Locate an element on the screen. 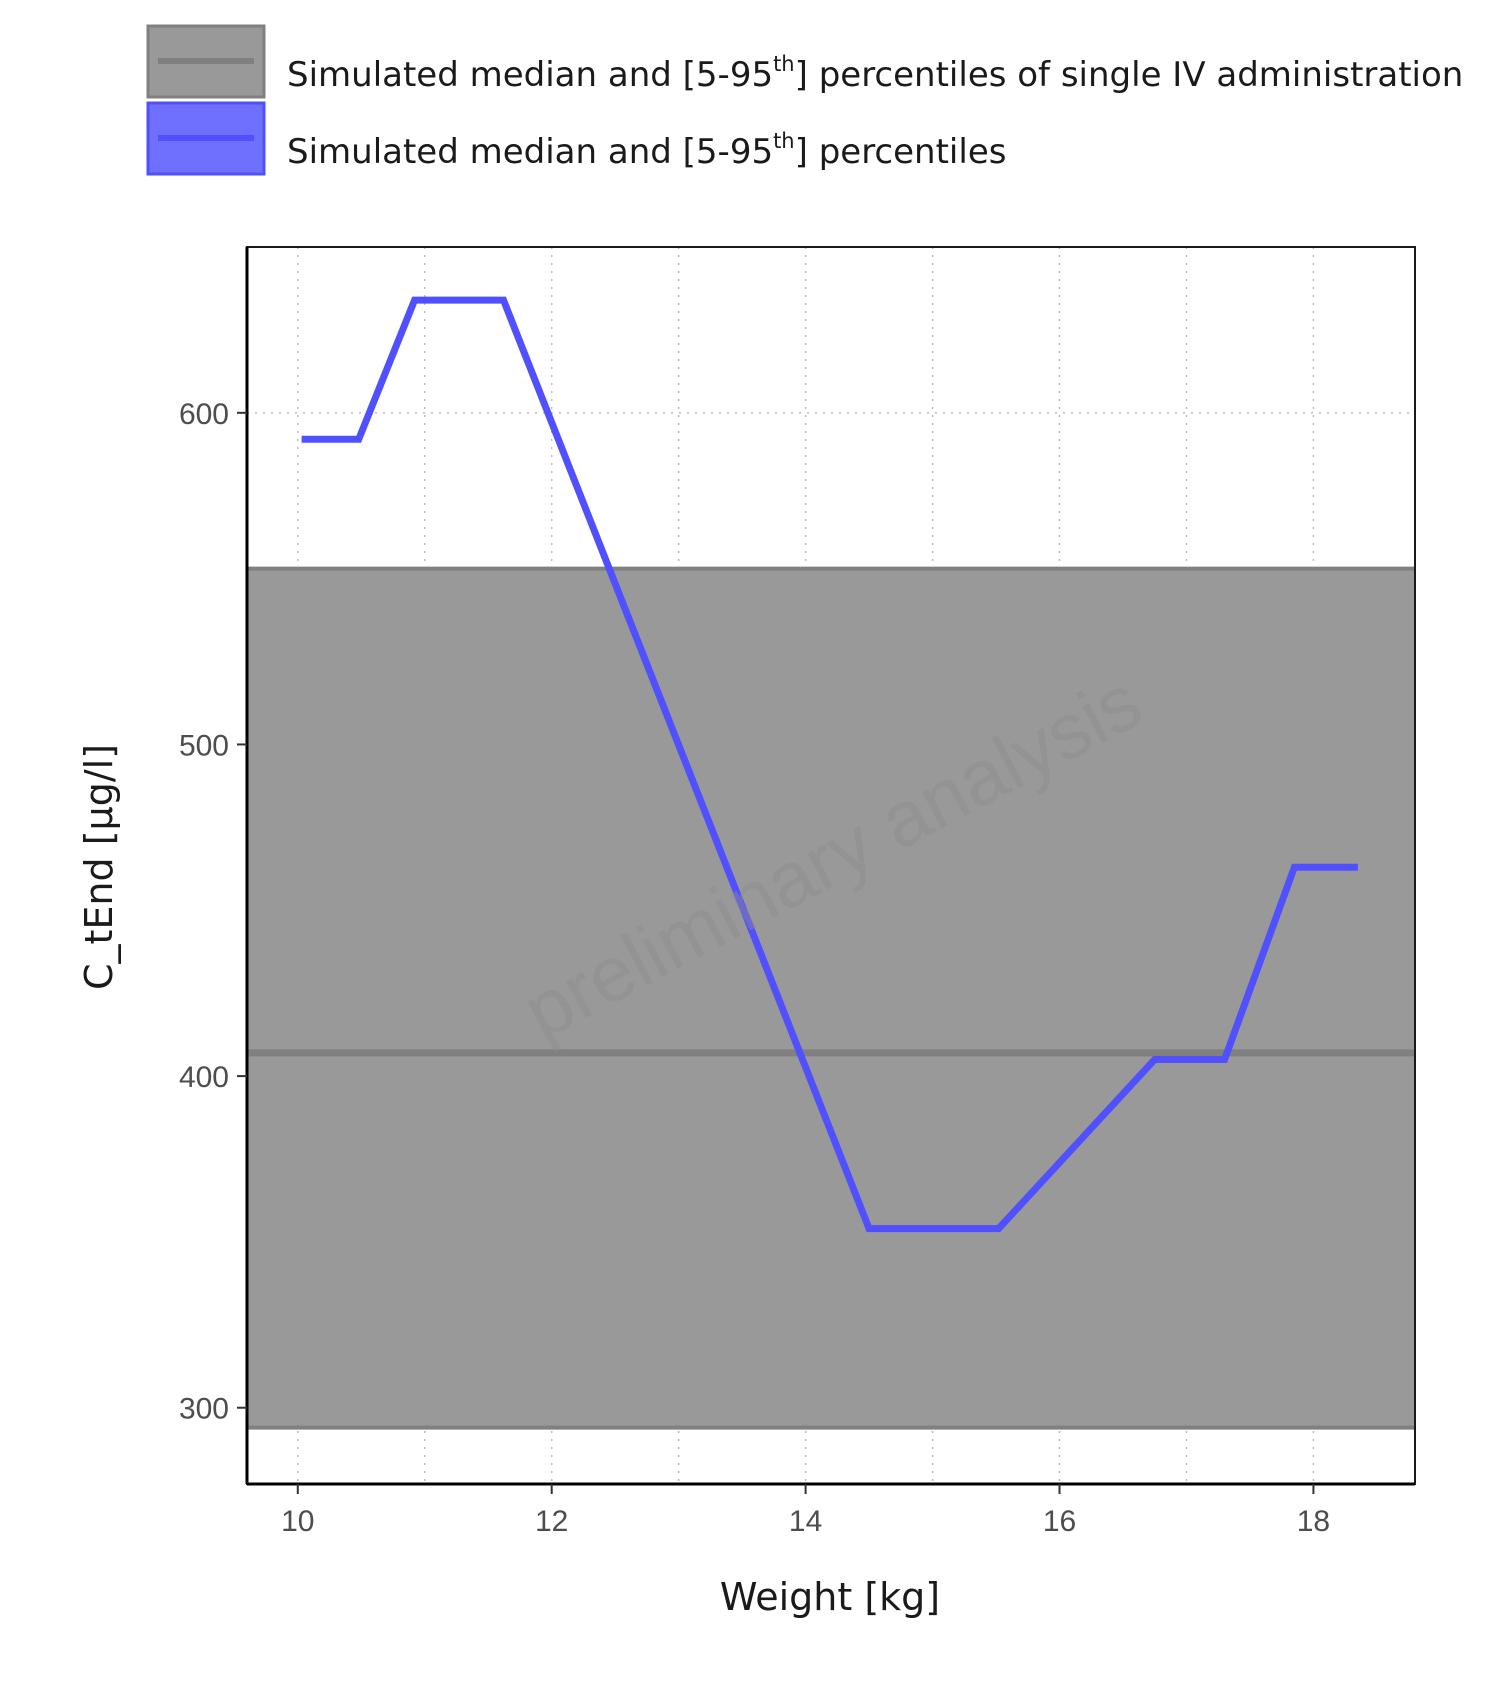 This screenshot has height=1707, width=1500. y-axis-title: C_tEnd [µg/l] is located at coordinates (99, 867).